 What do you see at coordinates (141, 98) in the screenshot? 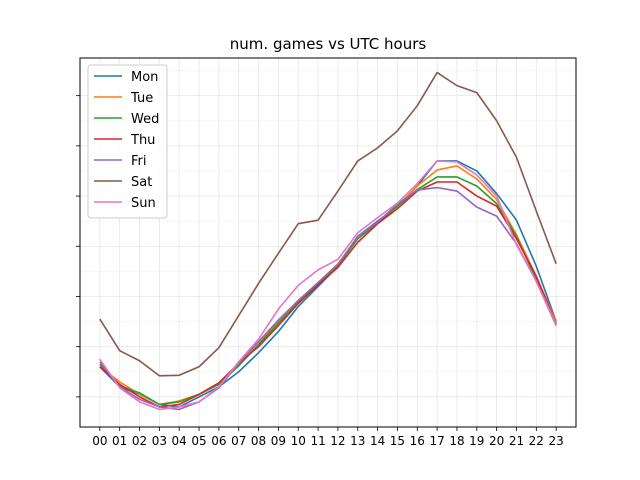
I see `legend-label-tue: Tue` at bounding box center [141, 98].